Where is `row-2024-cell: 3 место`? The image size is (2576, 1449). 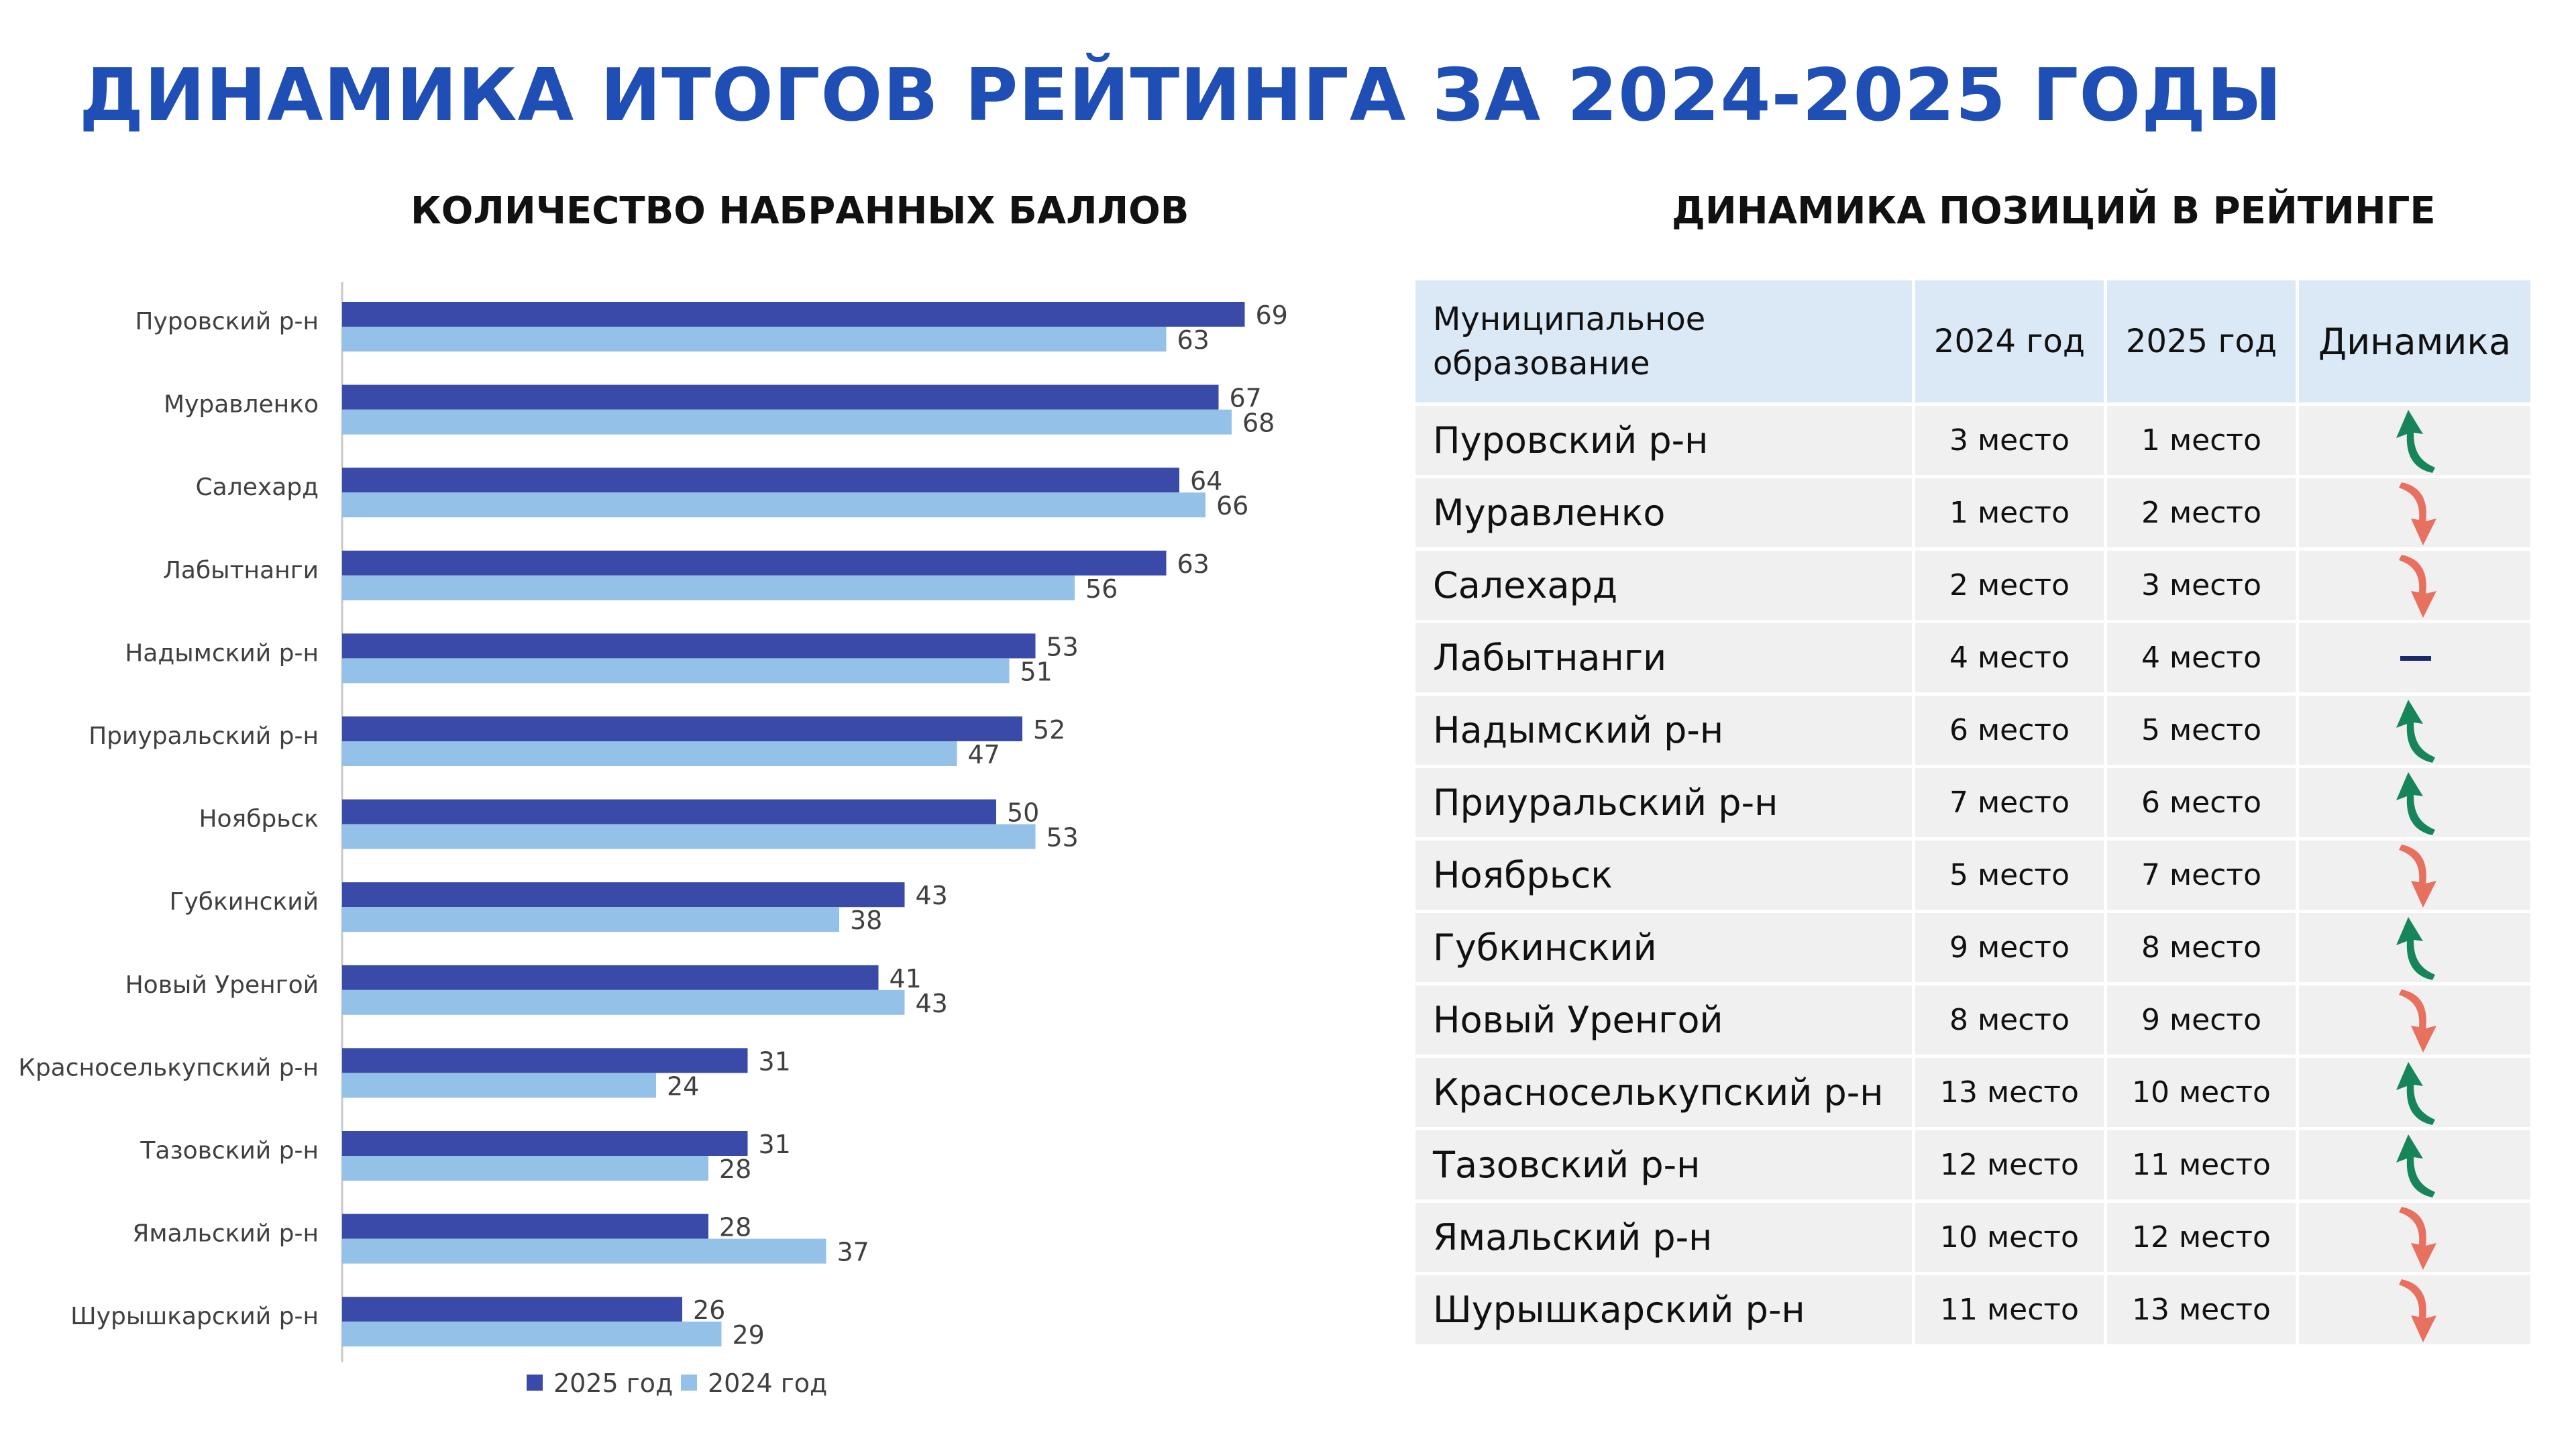 row-2024-cell: 3 место is located at coordinates (2009, 440).